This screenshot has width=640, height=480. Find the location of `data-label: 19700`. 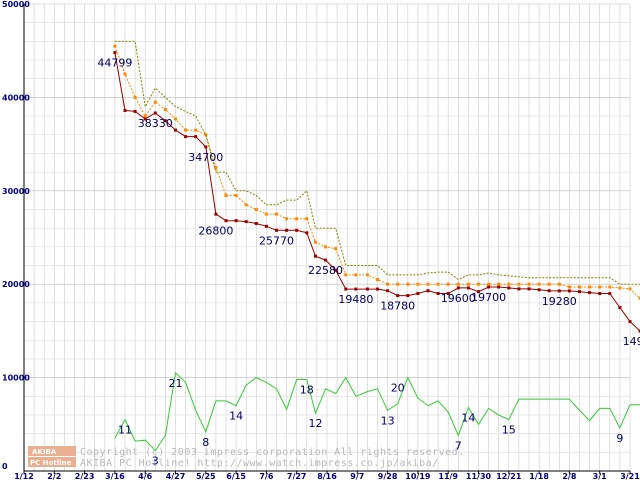

data-label: 19700 is located at coordinates (488, 297).